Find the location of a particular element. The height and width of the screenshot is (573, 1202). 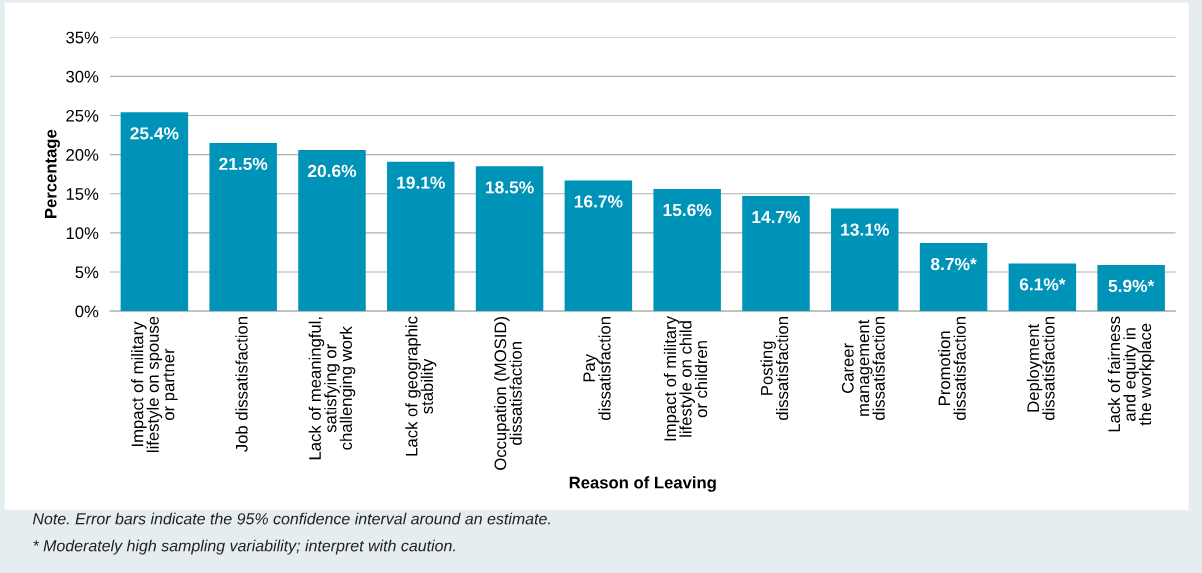

y-axis-title: Percentage is located at coordinates (52, 173).